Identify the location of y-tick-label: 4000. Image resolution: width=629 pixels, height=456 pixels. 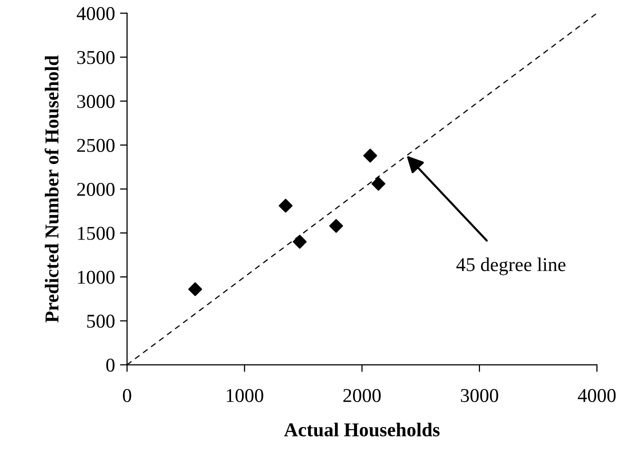
(95, 13).